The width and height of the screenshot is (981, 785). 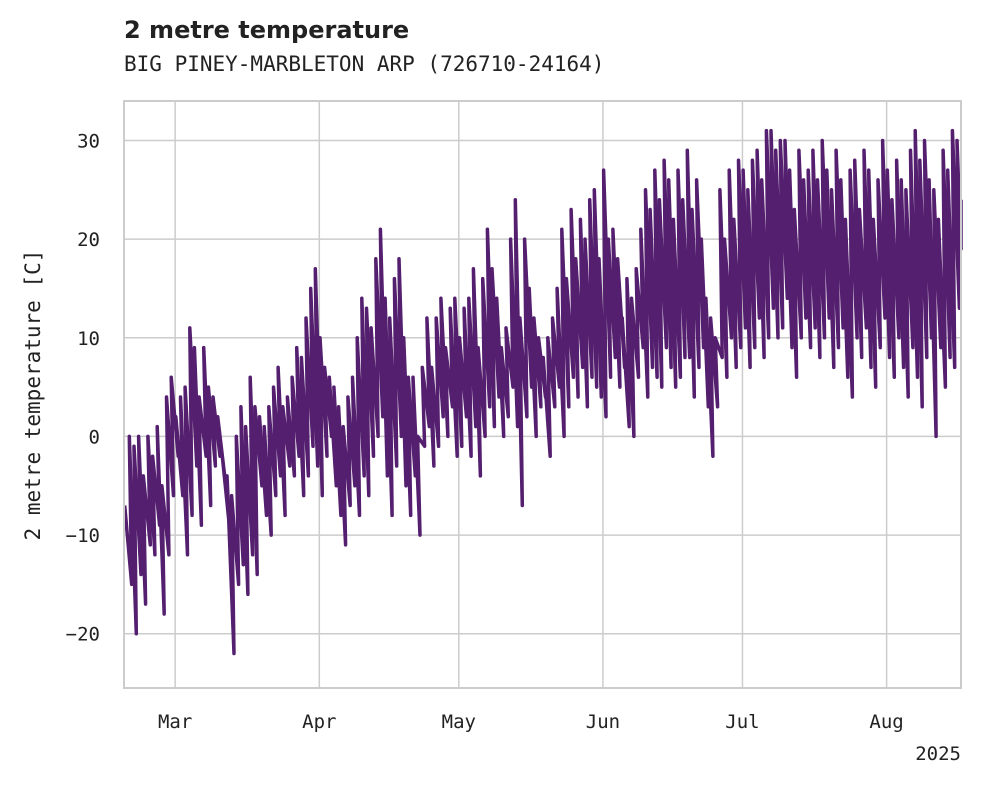 What do you see at coordinates (88, 240) in the screenshot?
I see `y-tick-label: 20` at bounding box center [88, 240].